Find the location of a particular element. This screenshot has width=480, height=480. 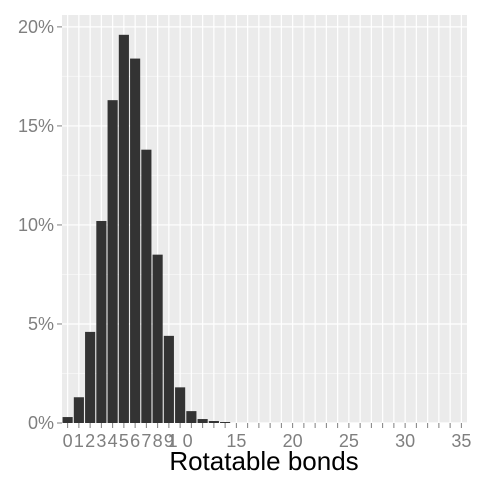

y-axis: 0% 5% 10% 15% 20% is located at coordinates (40, 225).